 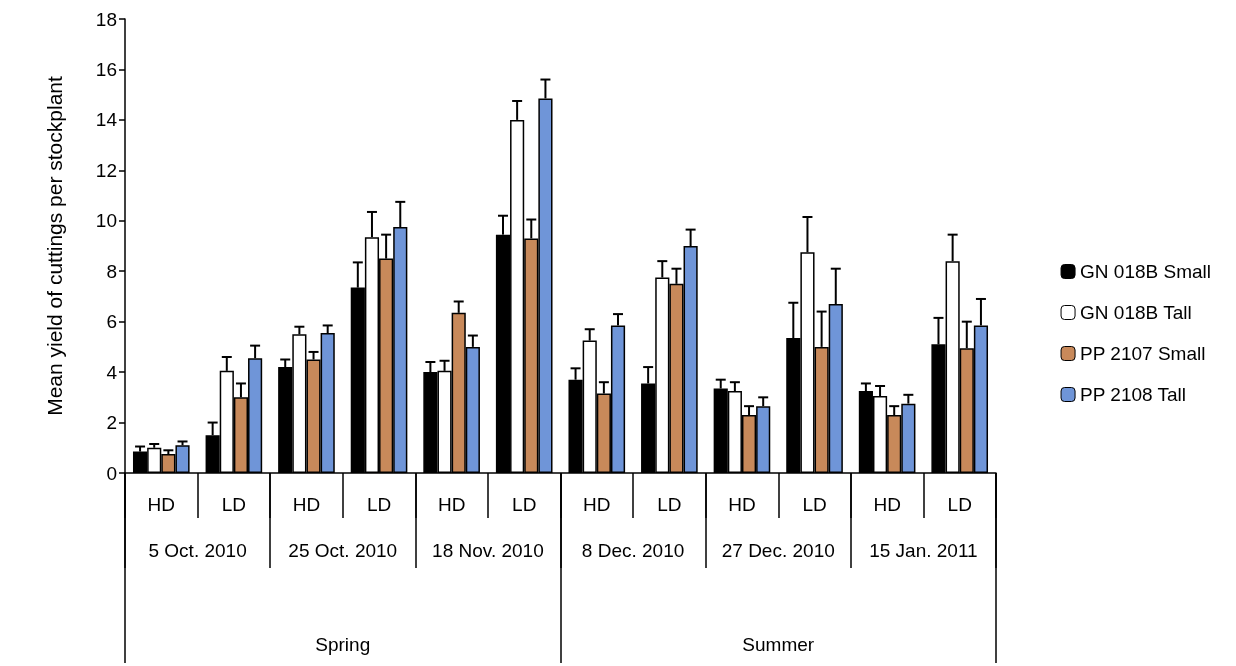 I want to click on text: 15 Jan. 2011, so click(x=923, y=550).